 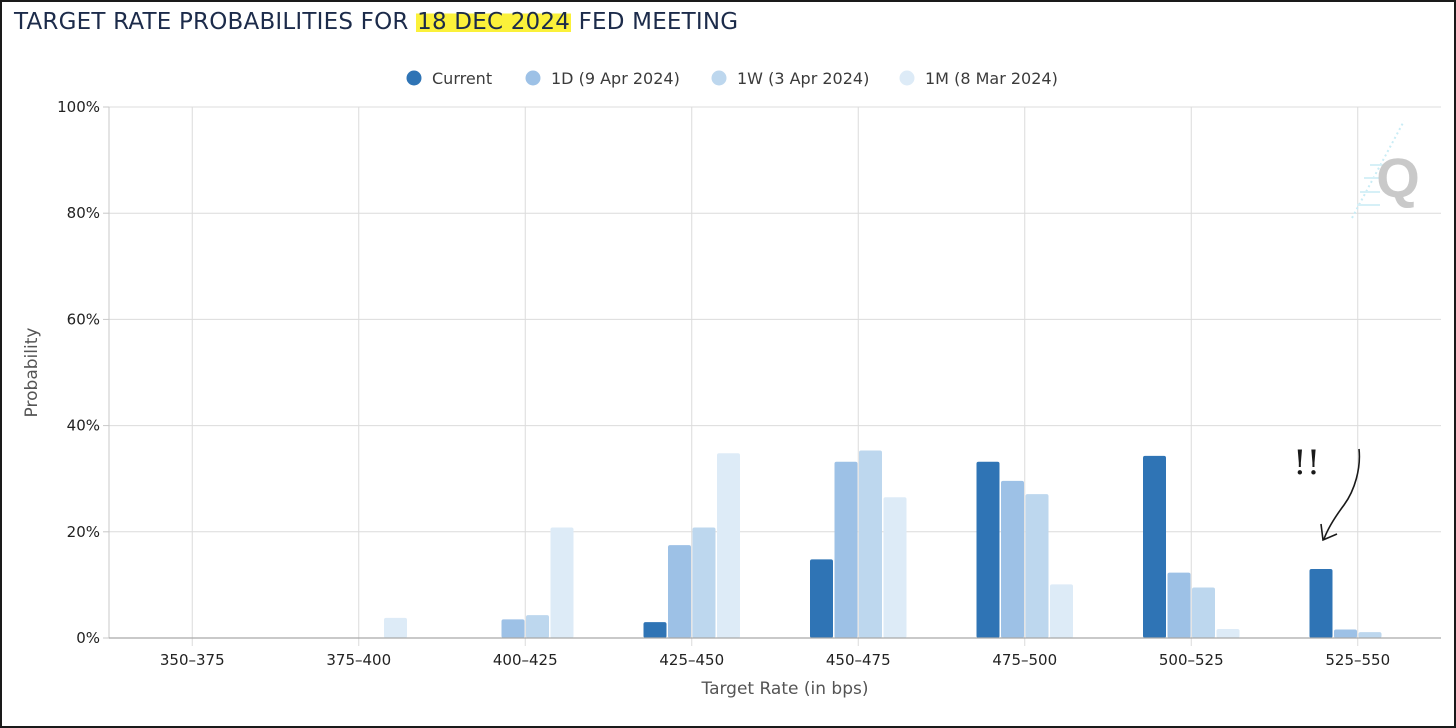 What do you see at coordinates (494, 22) in the screenshot?
I see `title-highlight: 18 DEC 2024` at bounding box center [494, 22].